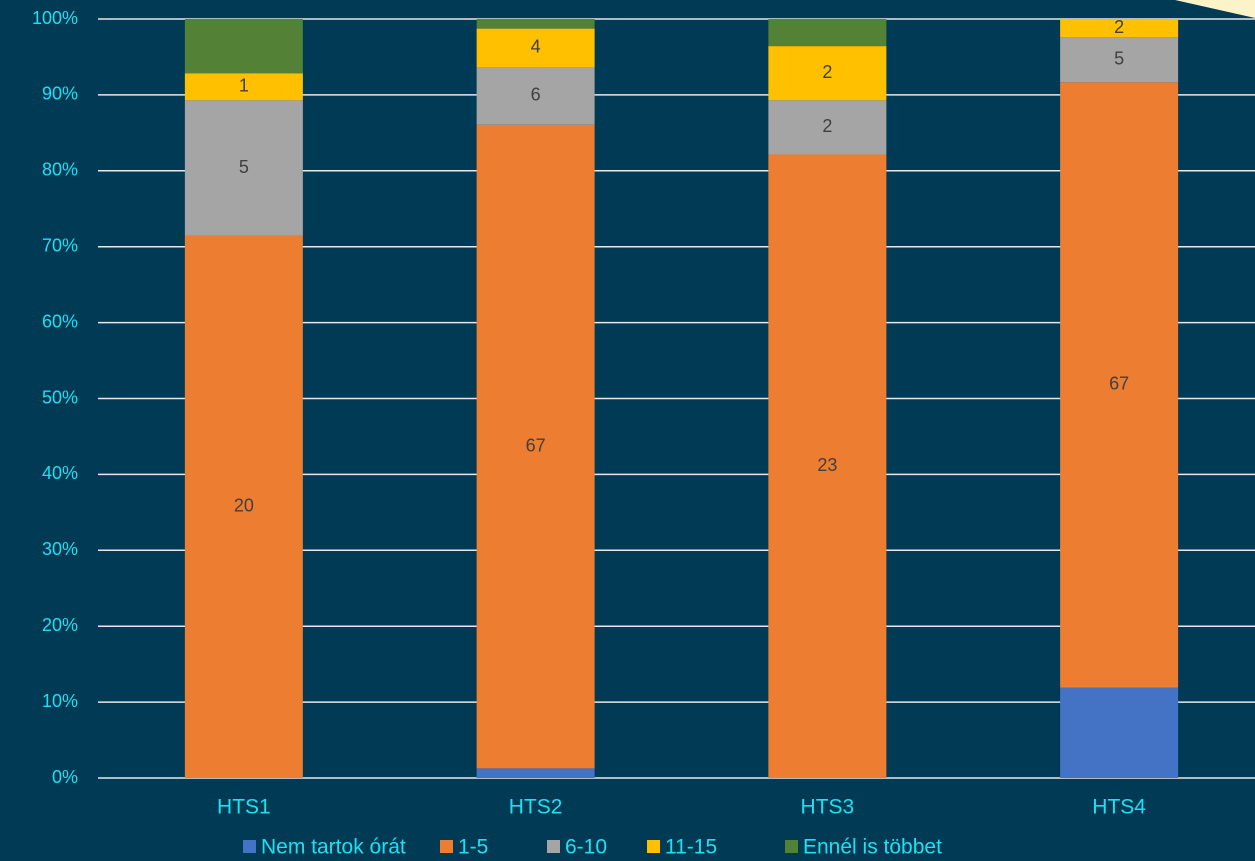 The image size is (1255, 861). What do you see at coordinates (60, 397) in the screenshot?
I see `y-tick-label: 50%` at bounding box center [60, 397].